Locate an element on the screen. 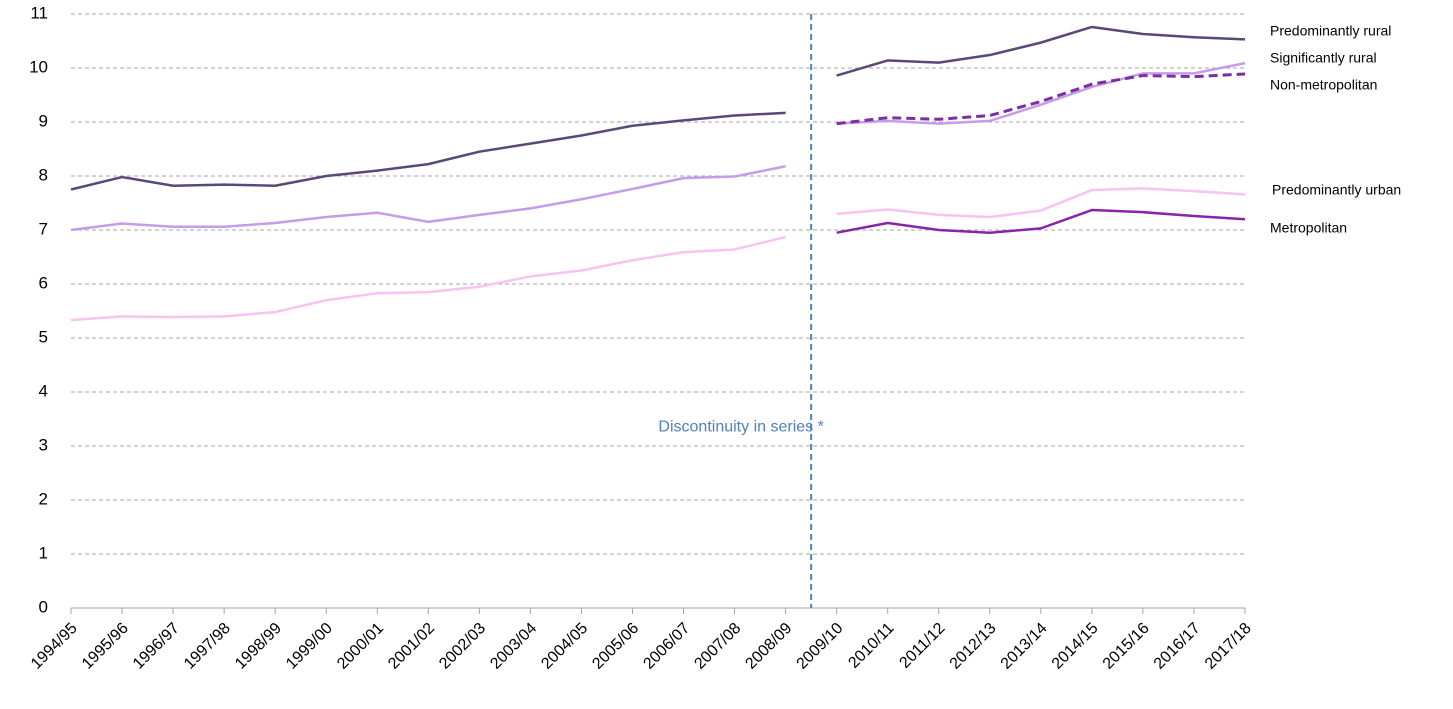  x-tick-label: 2009/10 is located at coordinates (820, 646).